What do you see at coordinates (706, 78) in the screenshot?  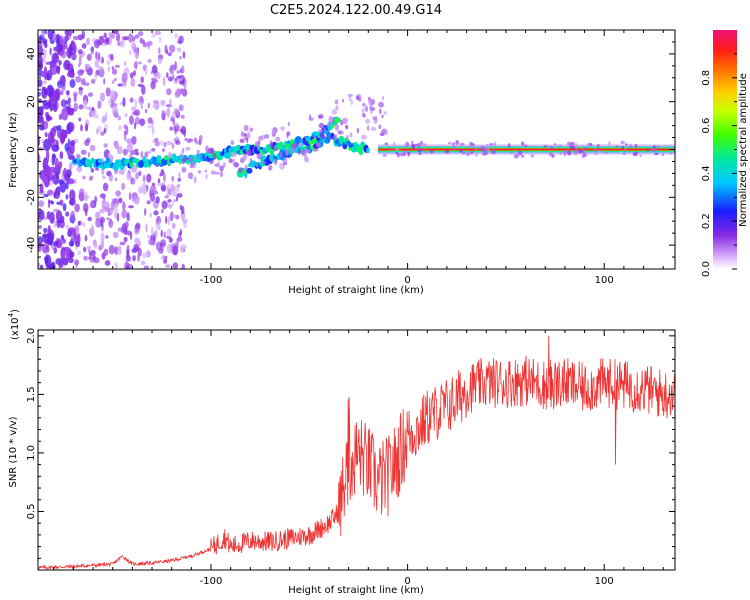 I see `colorbar-tick-label: 0.8` at bounding box center [706, 78].